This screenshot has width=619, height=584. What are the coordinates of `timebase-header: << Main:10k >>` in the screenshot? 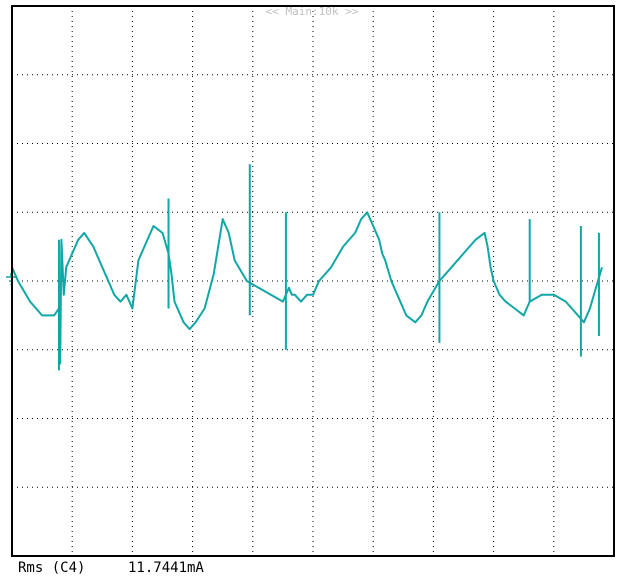 It's located at (312, 11).